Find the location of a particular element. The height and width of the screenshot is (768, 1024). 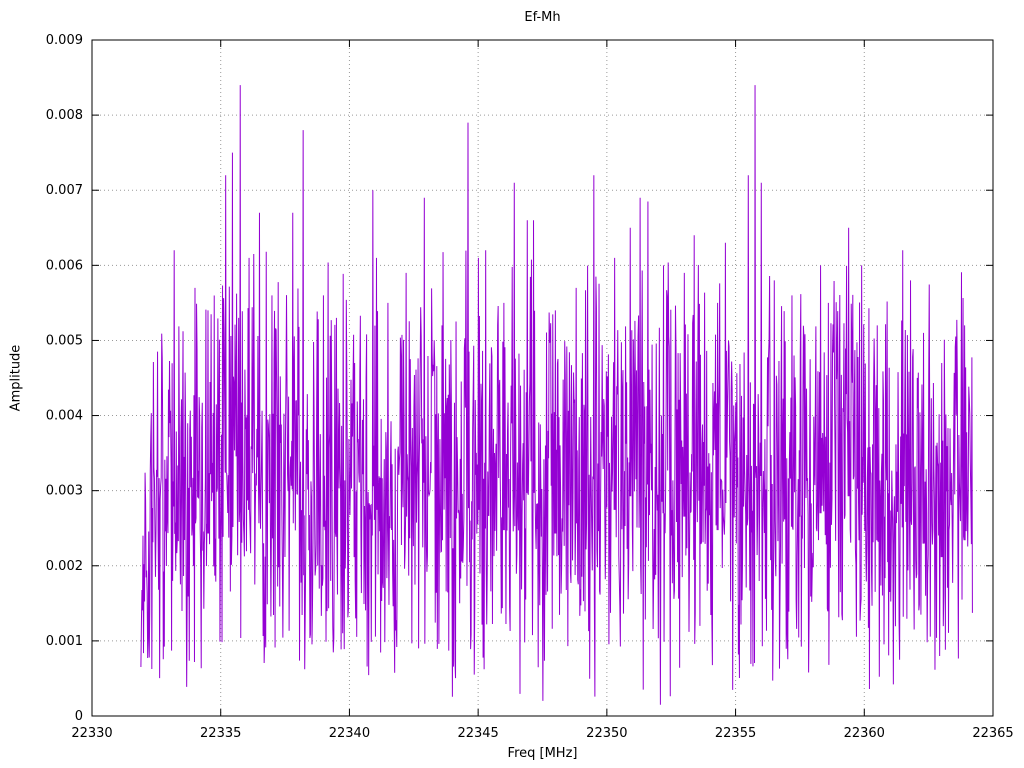

y-tick-label: 0.005 is located at coordinates (64, 340).